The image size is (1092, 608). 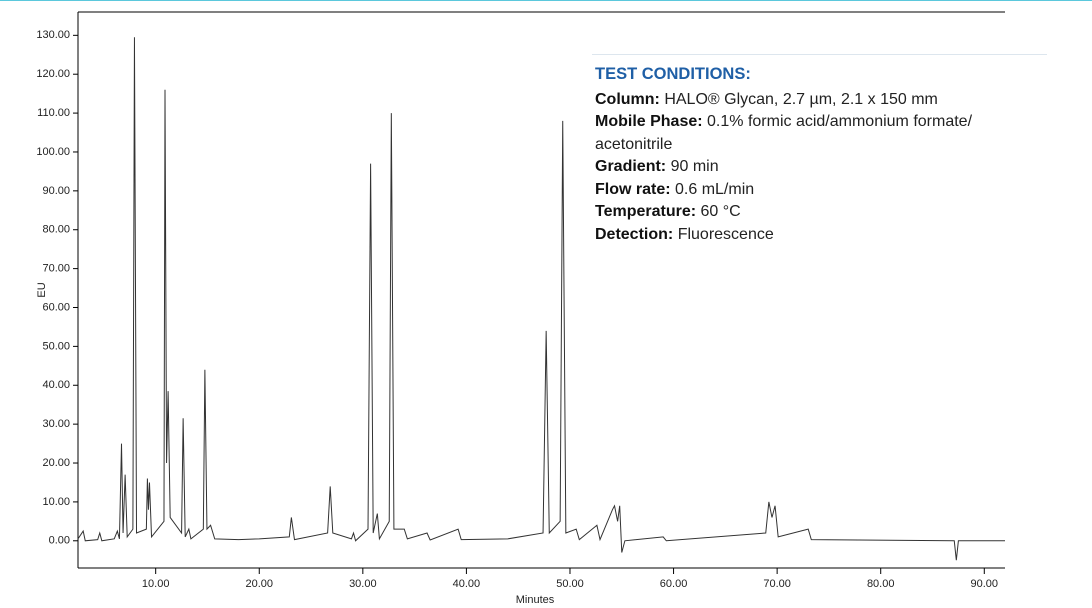 I want to click on y-tick-label: 50.00, so click(x=56, y=346).